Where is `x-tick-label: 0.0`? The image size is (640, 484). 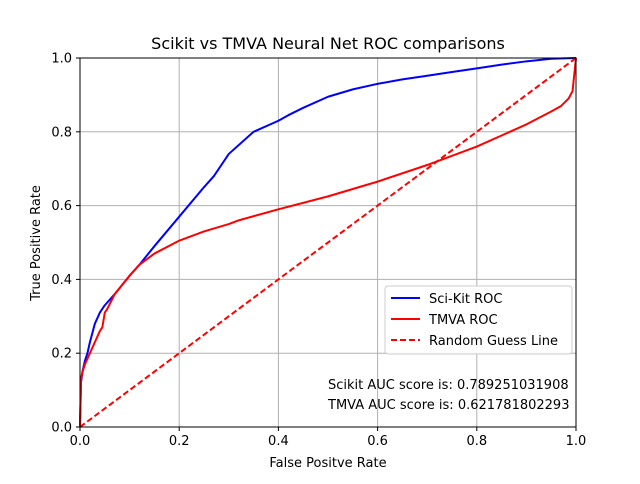 x-tick-label: 0.0 is located at coordinates (80, 441).